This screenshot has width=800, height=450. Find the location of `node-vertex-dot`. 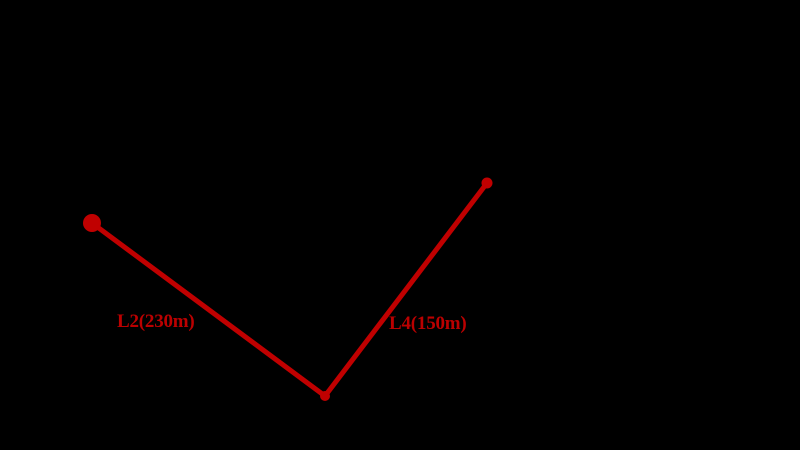

node-vertex-dot is located at coordinates (325, 396).